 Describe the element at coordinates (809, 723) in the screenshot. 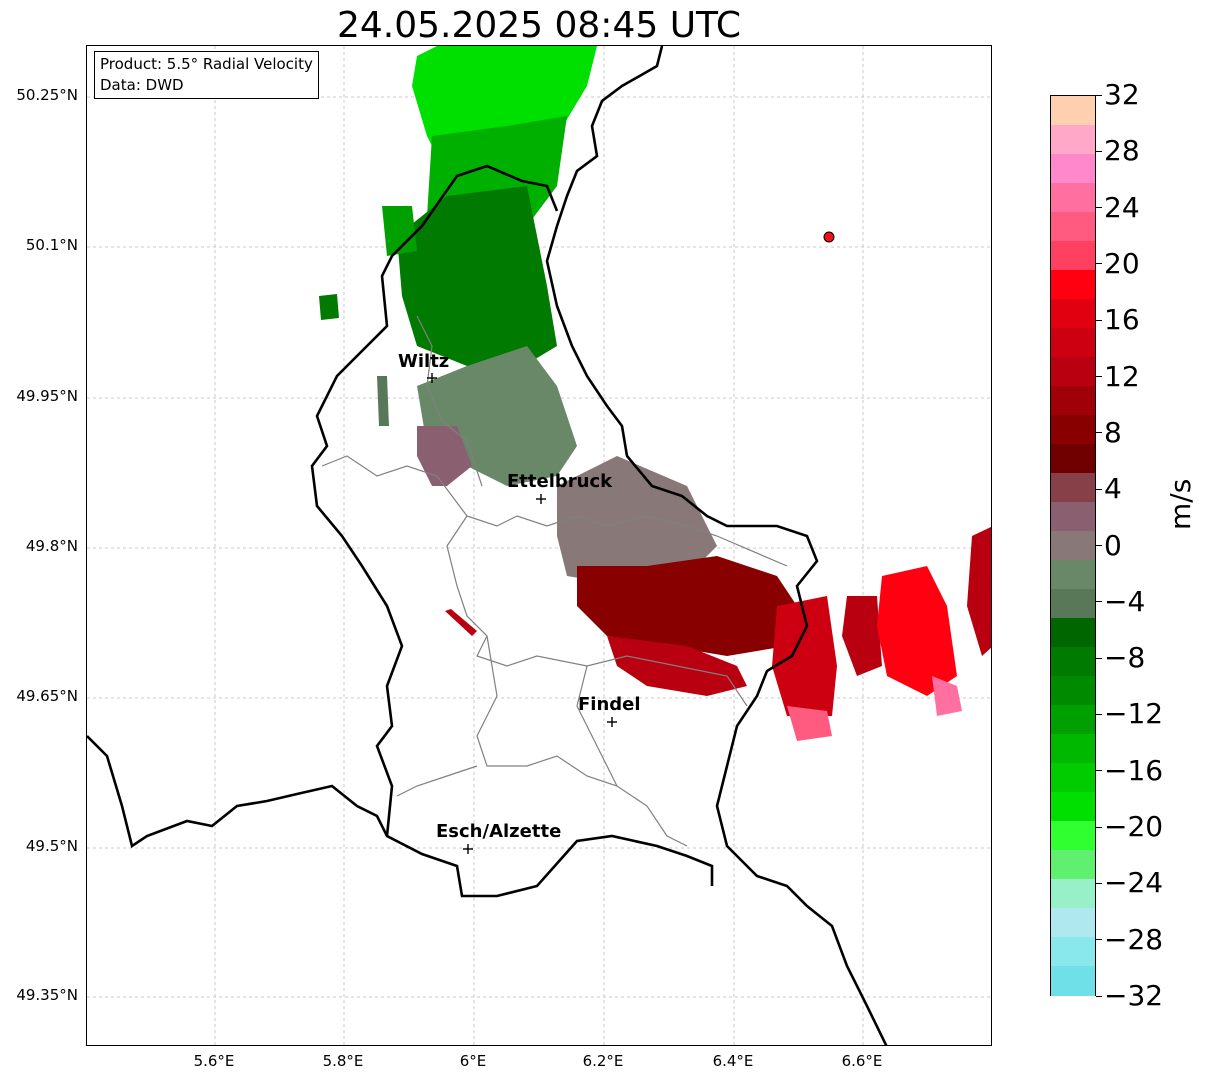

I see `echo-pink1` at that location.